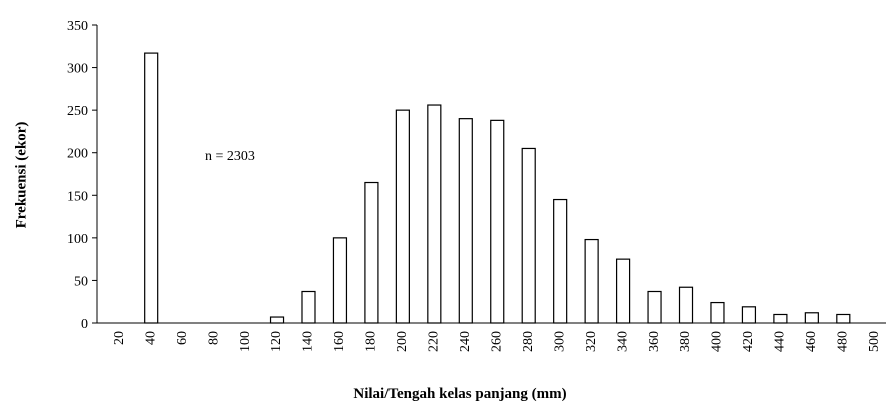  Describe the element at coordinates (434, 341) in the screenshot. I see `x-tick-label: 220` at that location.